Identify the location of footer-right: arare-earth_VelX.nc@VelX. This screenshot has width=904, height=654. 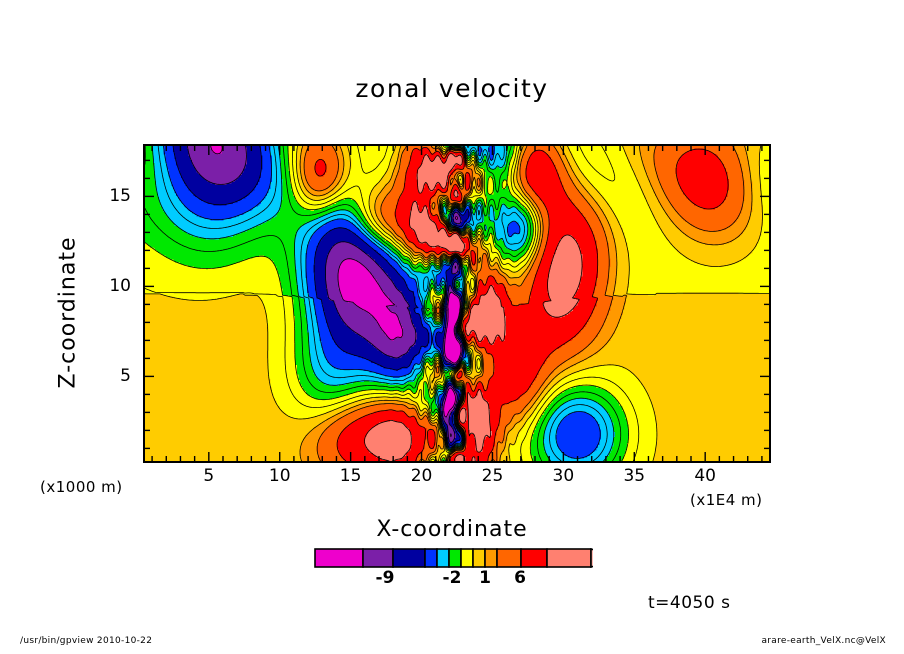
(823, 641).